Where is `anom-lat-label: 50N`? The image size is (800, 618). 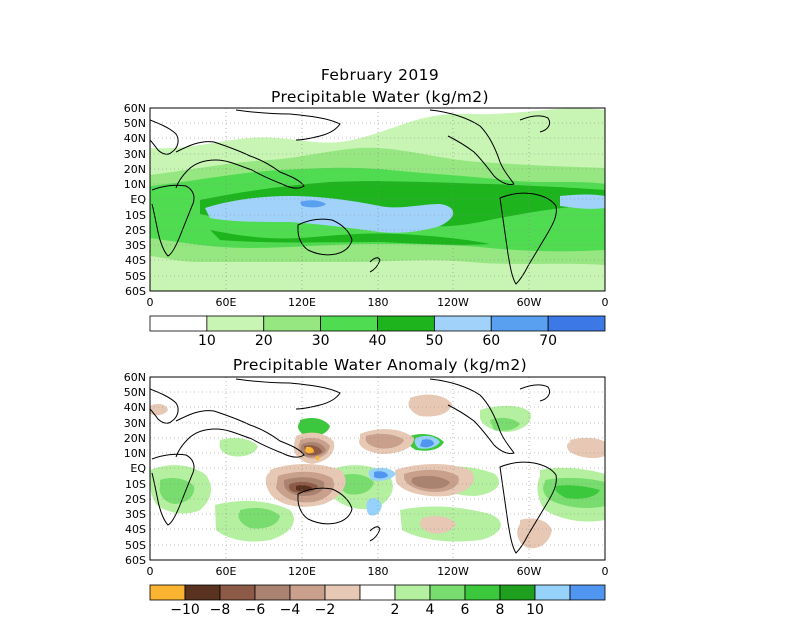 anom-lat-label: 50N is located at coordinates (135, 392).